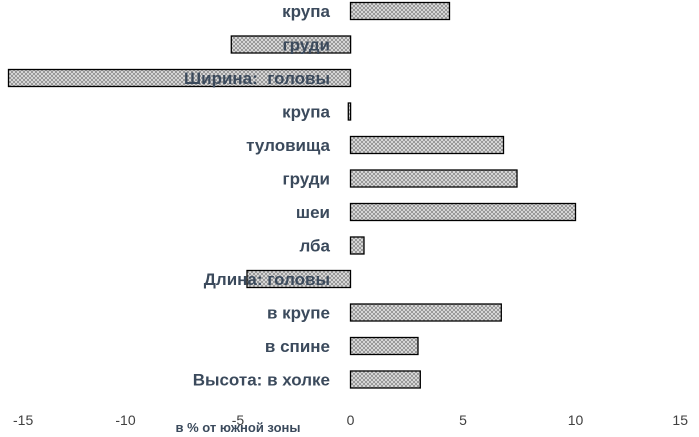 This screenshot has height=437, width=699. What do you see at coordinates (306, 11) in the screenshot?
I see `category-label-0: крупа` at bounding box center [306, 11].